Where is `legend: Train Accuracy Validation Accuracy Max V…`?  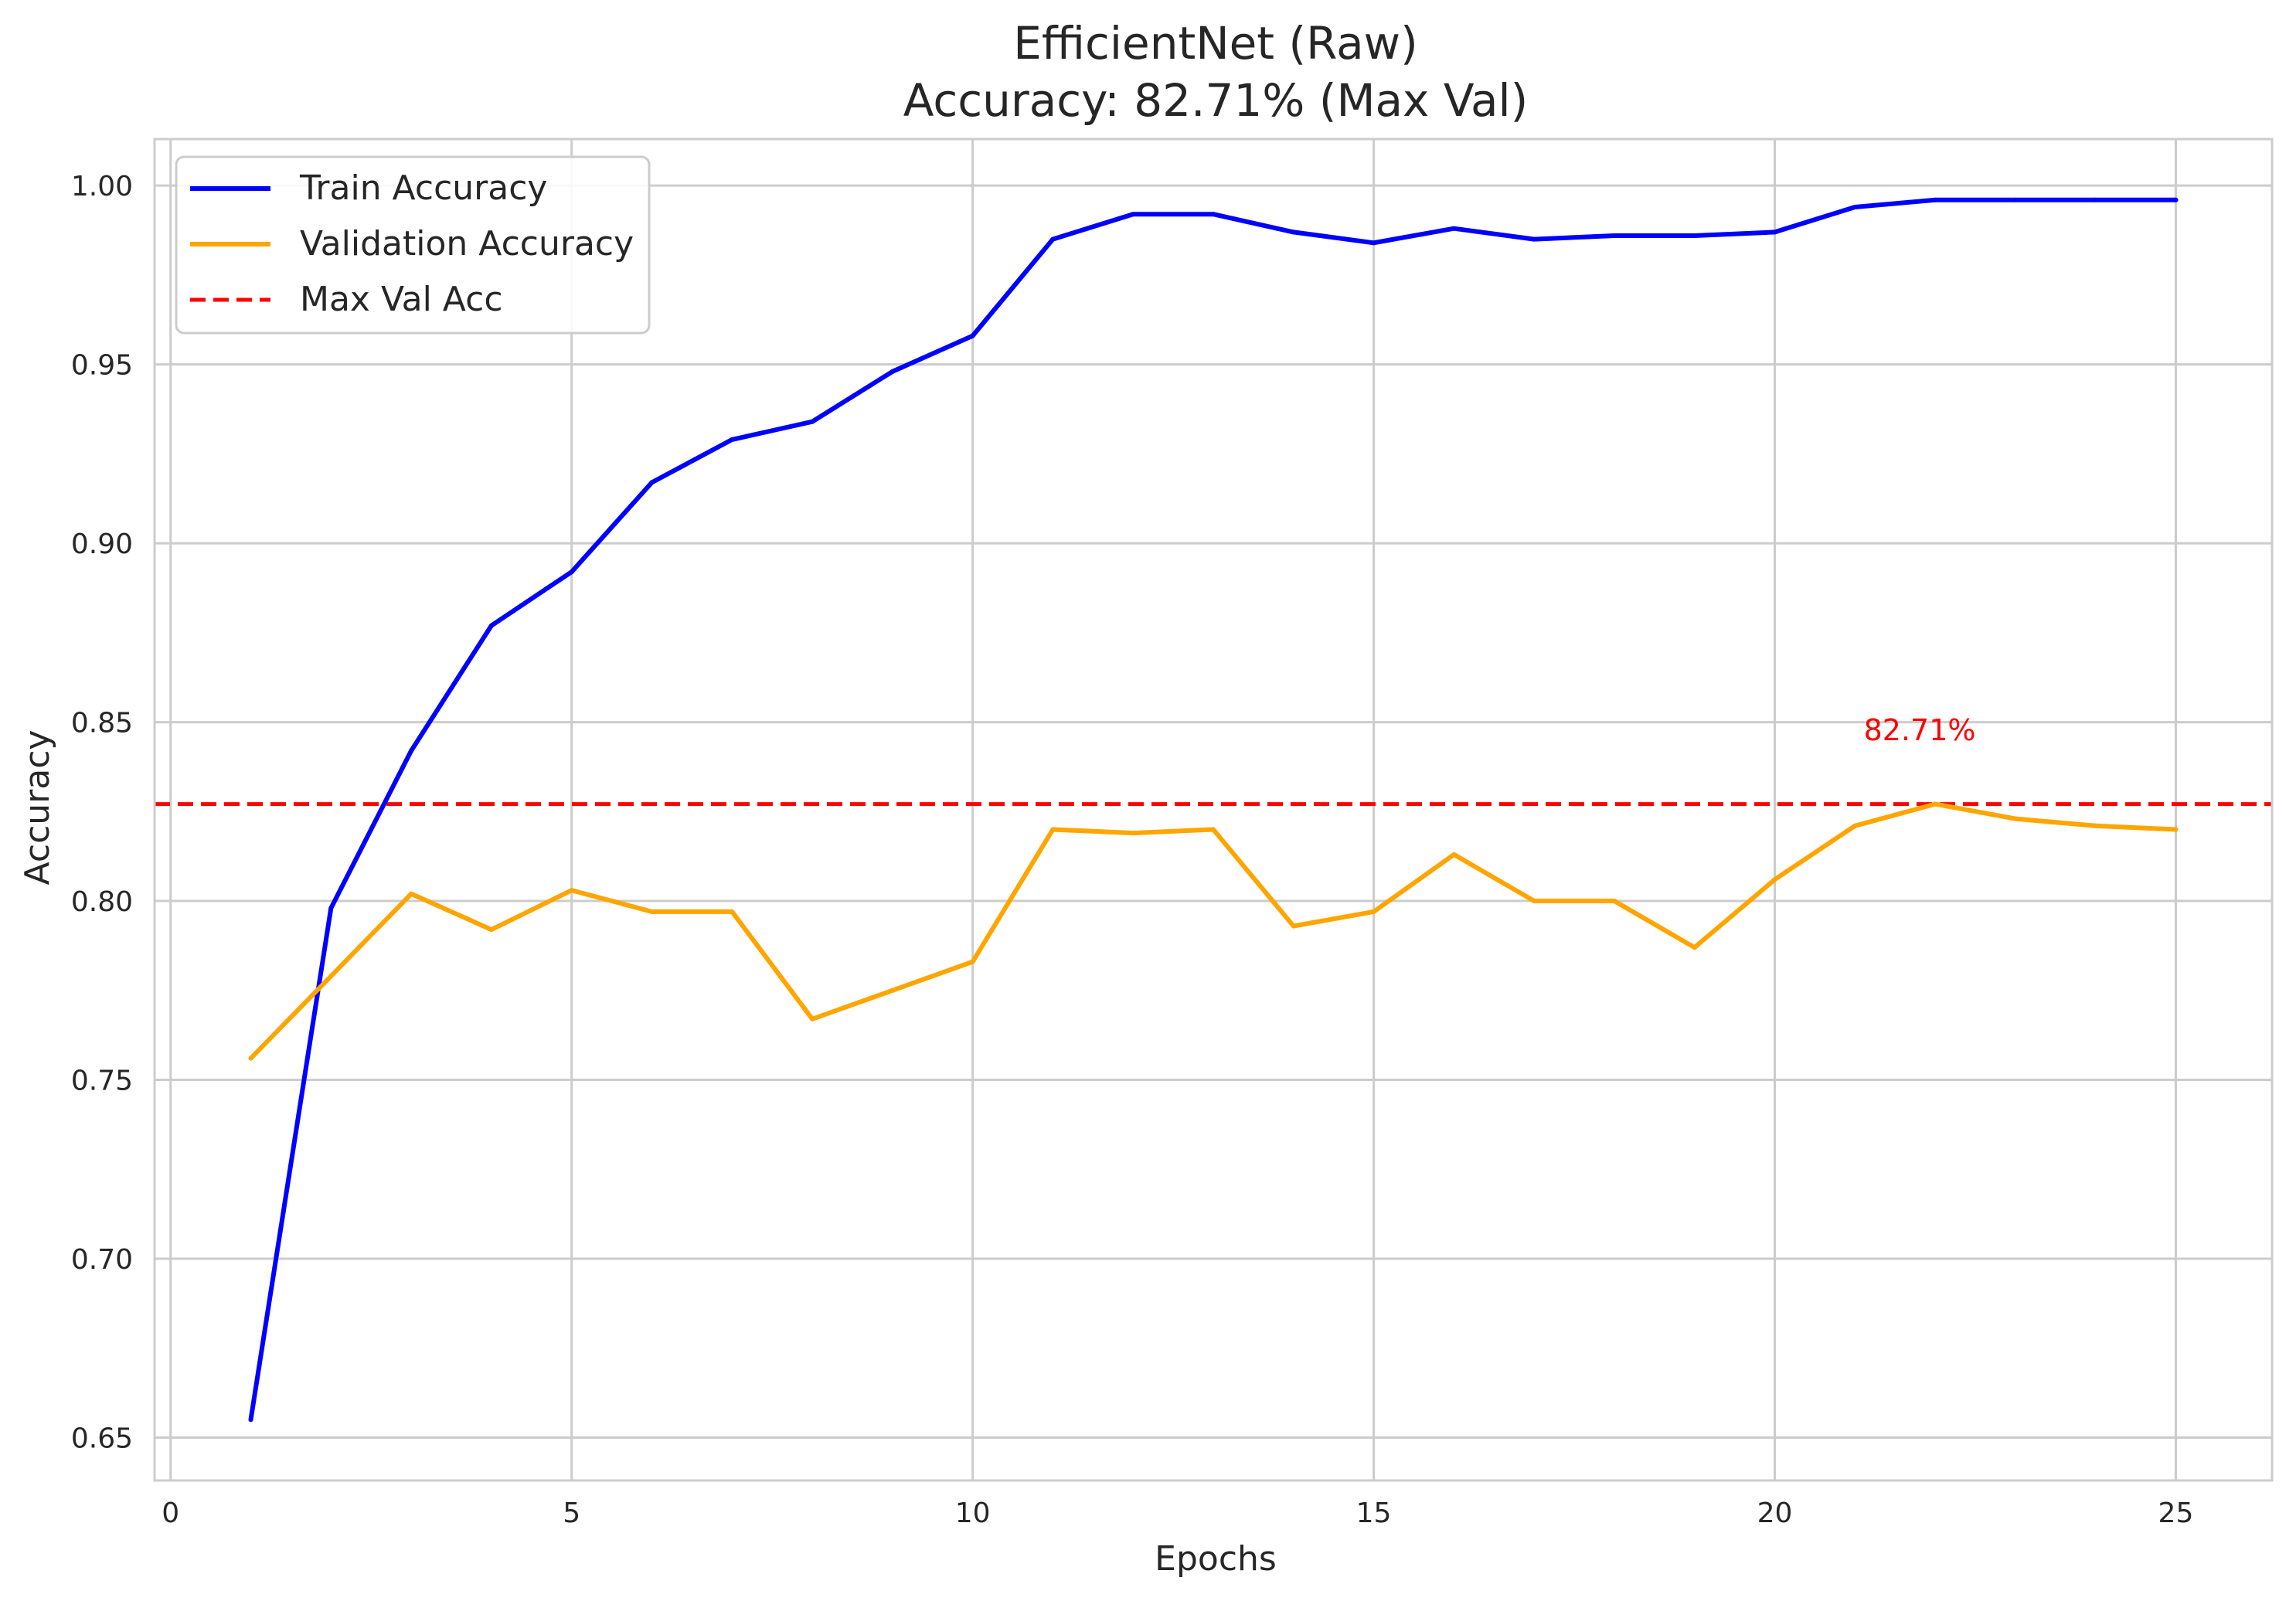 legend: Train Accuracy Validation Accuracy Max V… is located at coordinates (413, 245).